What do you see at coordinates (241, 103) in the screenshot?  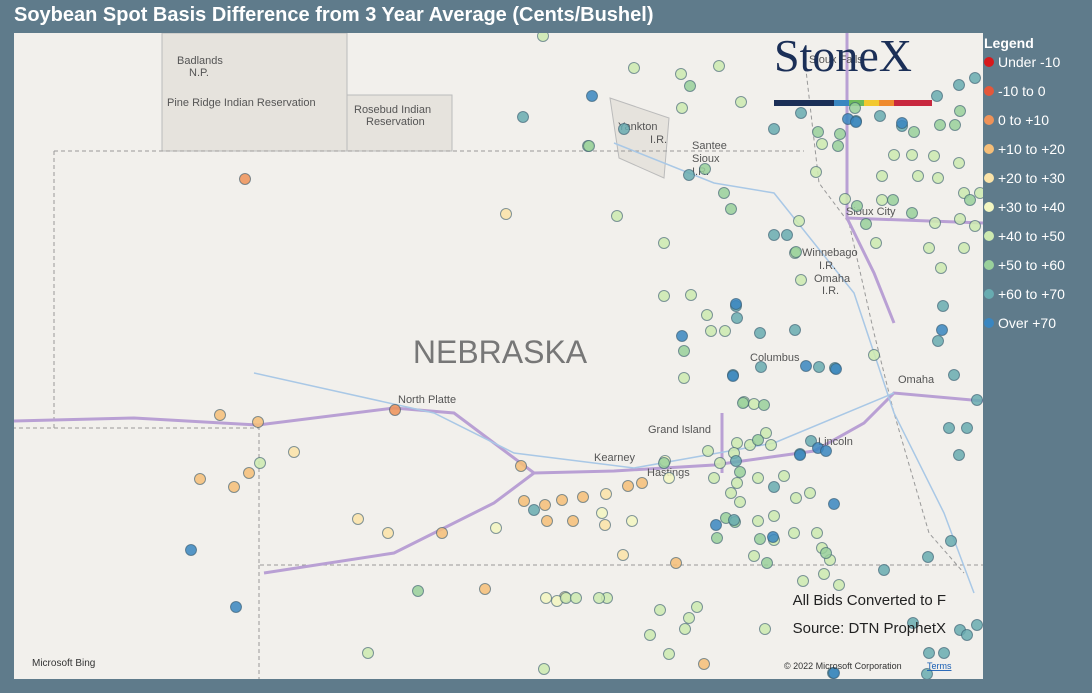 I see `map-label: Pine Ridge Indian Reservation` at bounding box center [241, 103].